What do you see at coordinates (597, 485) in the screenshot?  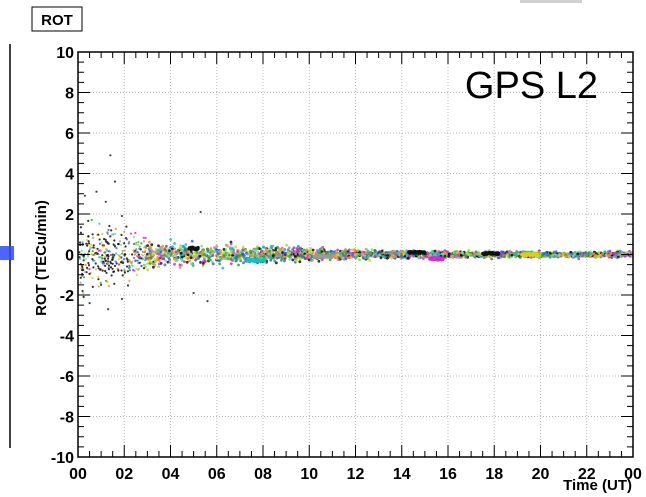 I see `x-axis-title: Time (UT)` at bounding box center [597, 485].